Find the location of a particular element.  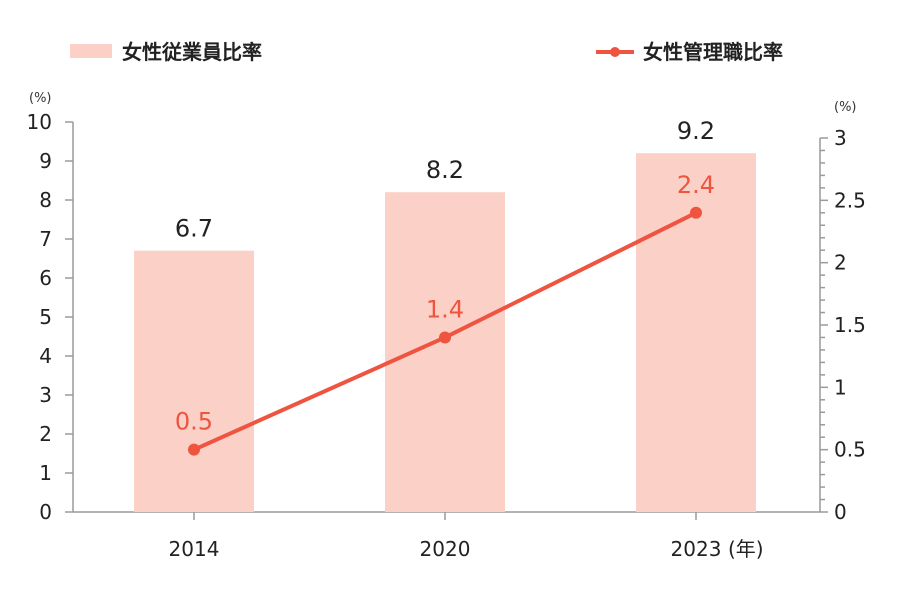

line-point-2020 is located at coordinates (445, 337).